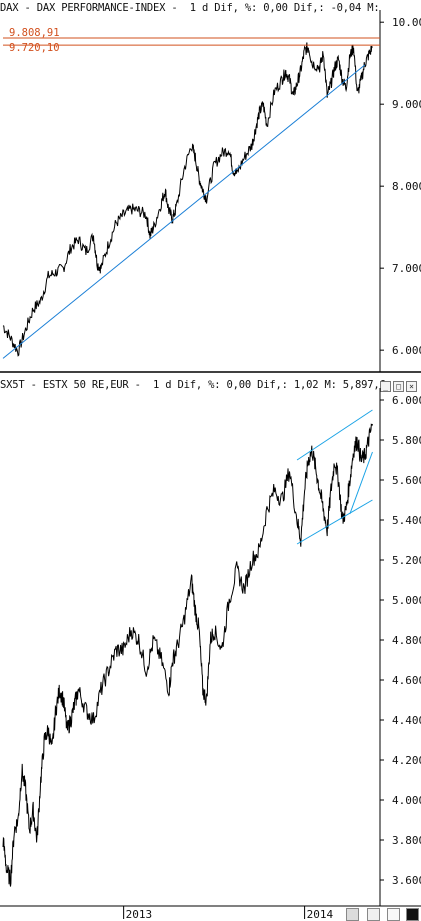 Image resolution: width=421 pixels, height=921 pixels. What do you see at coordinates (406, 560) in the screenshot?
I see `sx5t-ytick-label: 5.200` at bounding box center [406, 560].